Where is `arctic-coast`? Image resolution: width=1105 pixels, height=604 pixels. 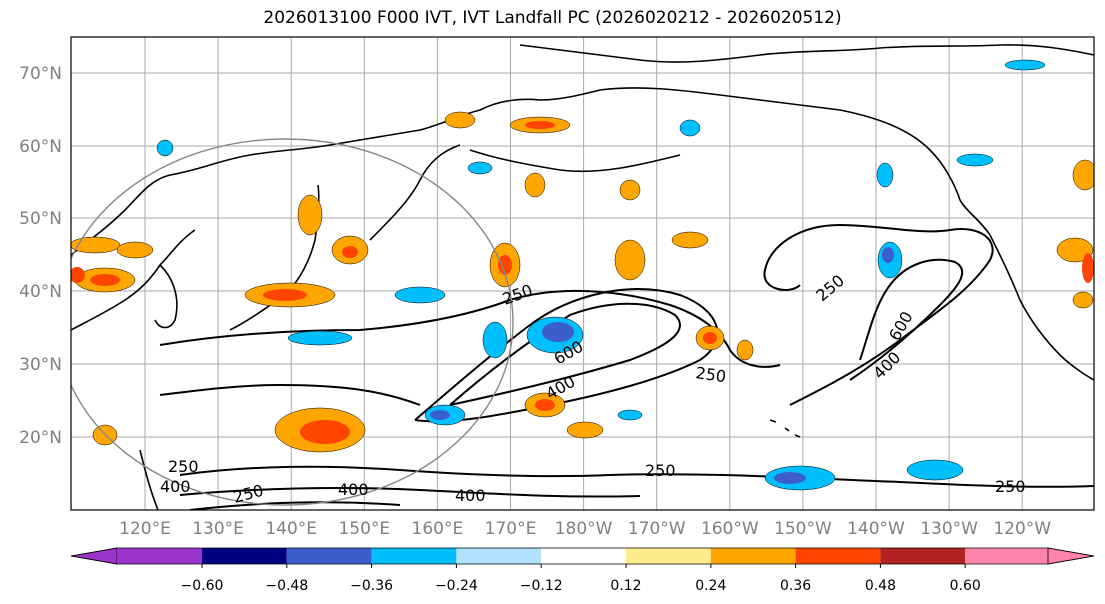 arctic-coast is located at coordinates (806, 53).